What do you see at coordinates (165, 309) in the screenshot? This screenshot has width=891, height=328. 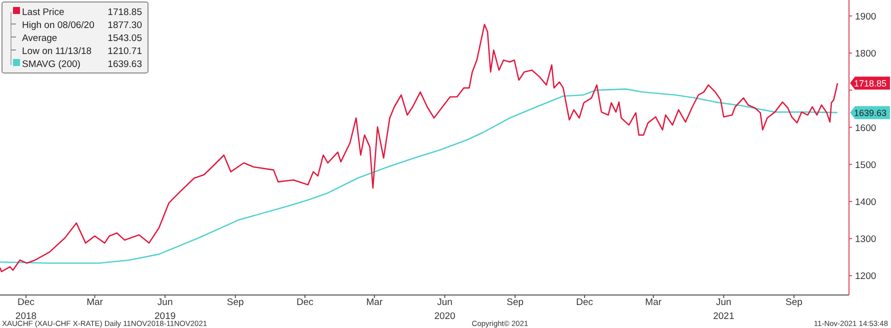 I see `x-tick-label: Jun 2019` at bounding box center [165, 309].